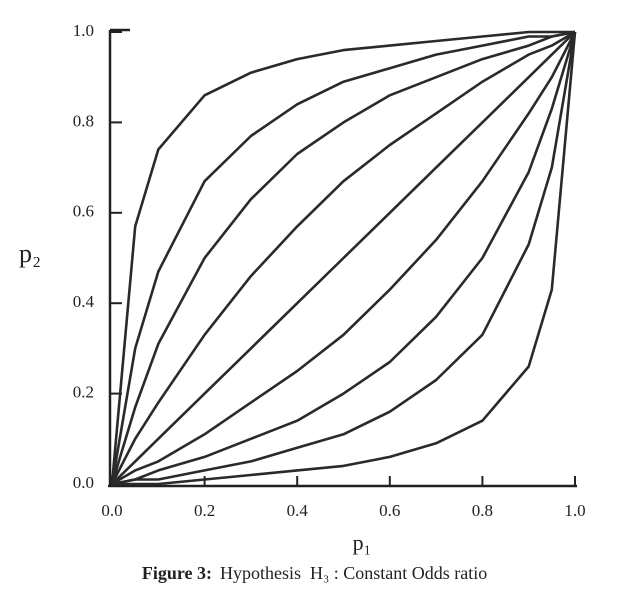  Describe the element at coordinates (204, 510) in the screenshot. I see `x-tick-label: 0.2` at that location.